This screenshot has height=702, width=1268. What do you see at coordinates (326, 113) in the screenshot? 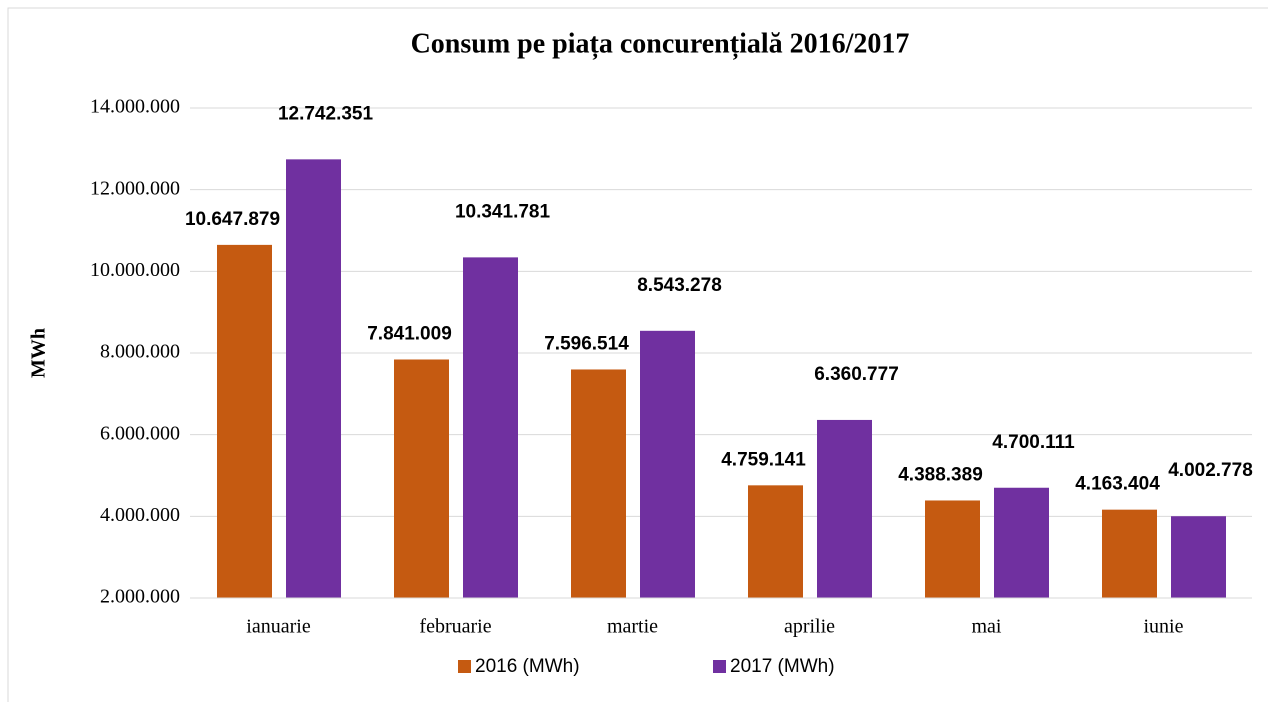
I see `data-label: 12.742.351` at bounding box center [326, 113].